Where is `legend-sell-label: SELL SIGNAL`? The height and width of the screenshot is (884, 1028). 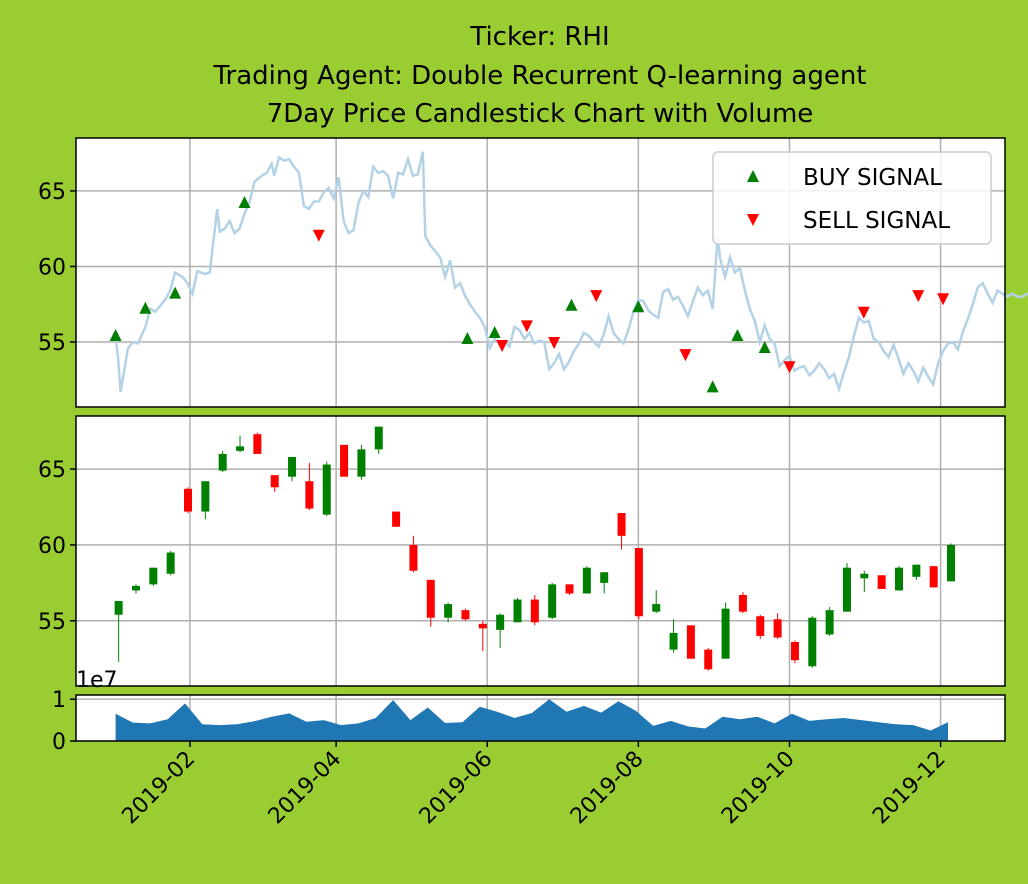 legend-sell-label: SELL SIGNAL is located at coordinates (876, 221).